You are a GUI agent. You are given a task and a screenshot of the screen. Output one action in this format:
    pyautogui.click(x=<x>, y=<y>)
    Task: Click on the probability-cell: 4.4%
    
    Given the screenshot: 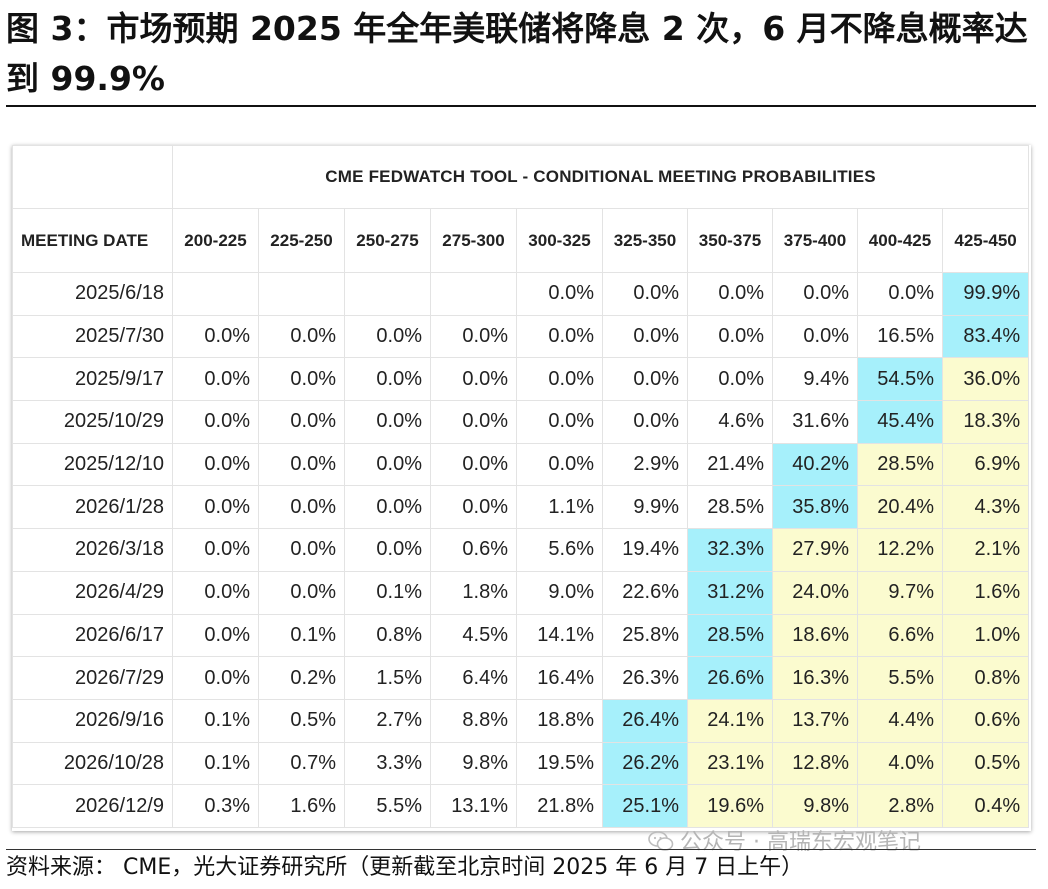 What is the action you would take?
    pyautogui.click(x=900, y=720)
    